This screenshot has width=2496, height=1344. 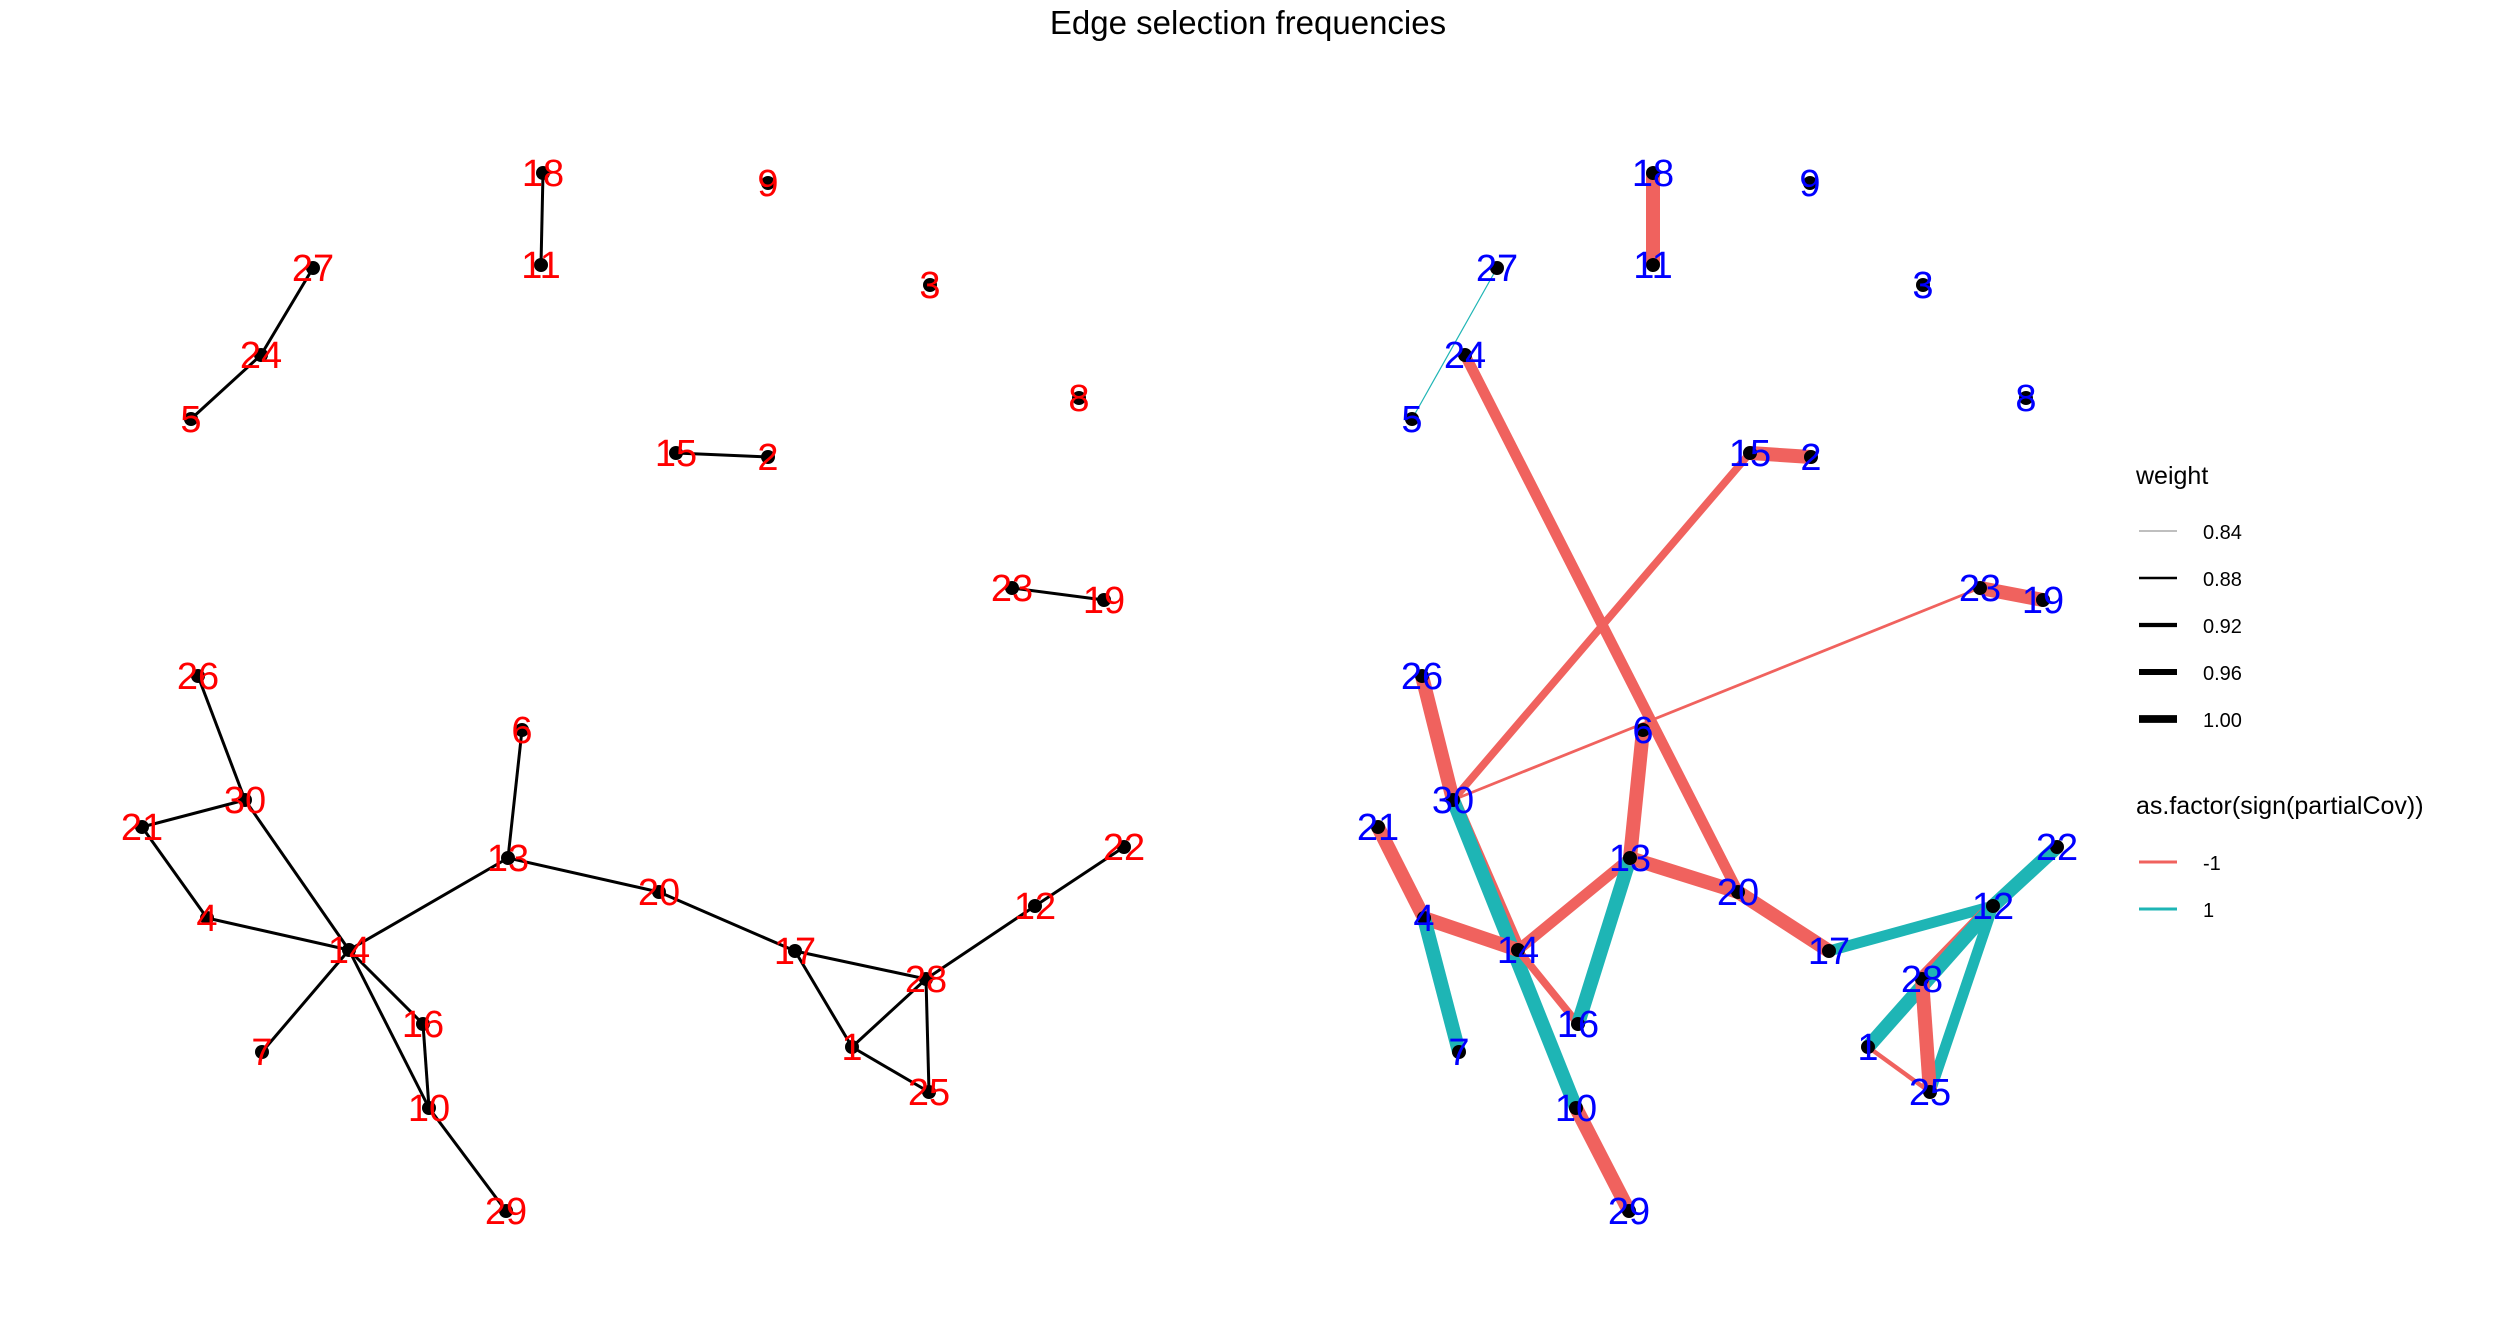 I want to click on left-node-label-5: 5, so click(x=190, y=420).